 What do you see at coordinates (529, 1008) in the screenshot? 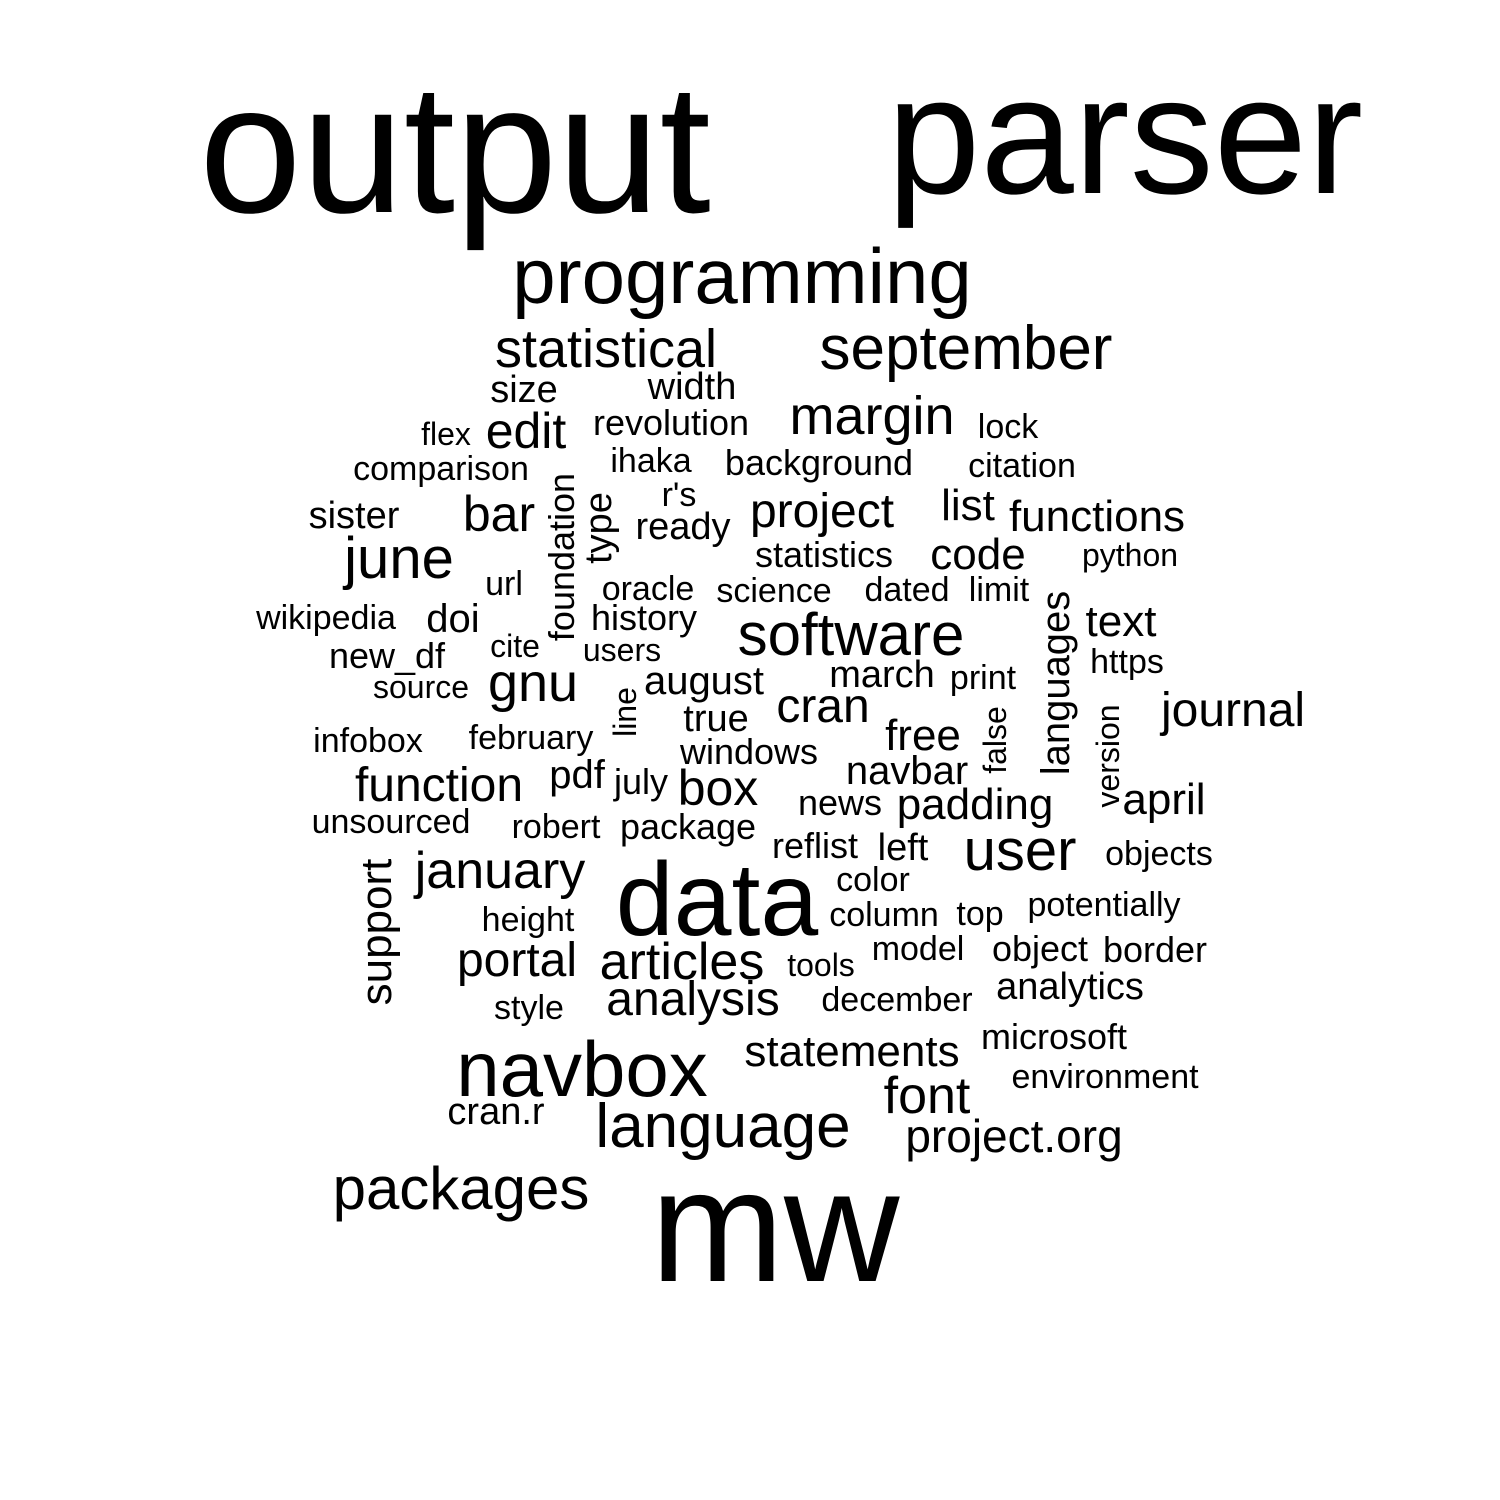
I see `word-style: style` at bounding box center [529, 1008].